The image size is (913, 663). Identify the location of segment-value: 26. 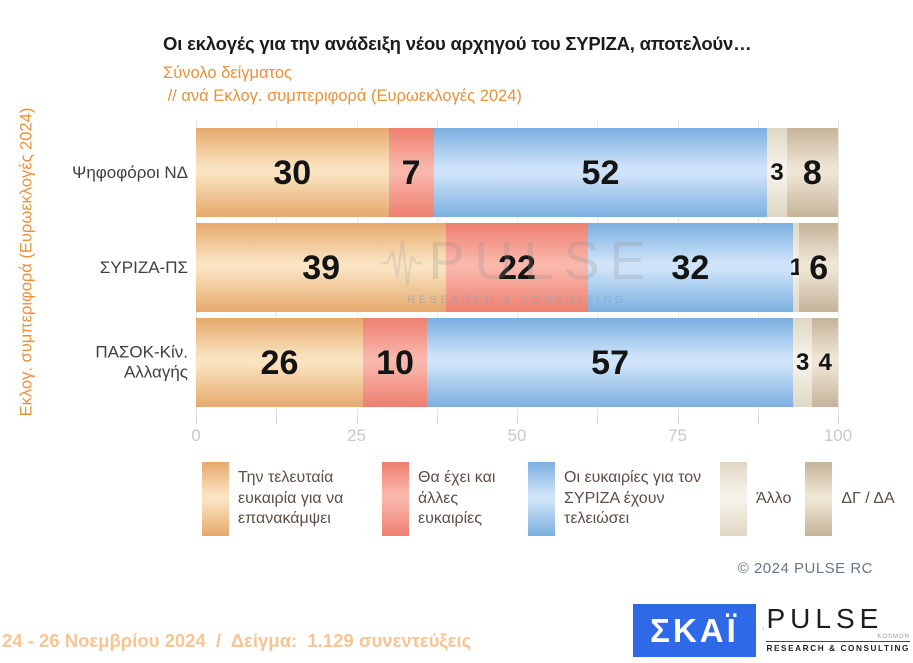
(279, 362).